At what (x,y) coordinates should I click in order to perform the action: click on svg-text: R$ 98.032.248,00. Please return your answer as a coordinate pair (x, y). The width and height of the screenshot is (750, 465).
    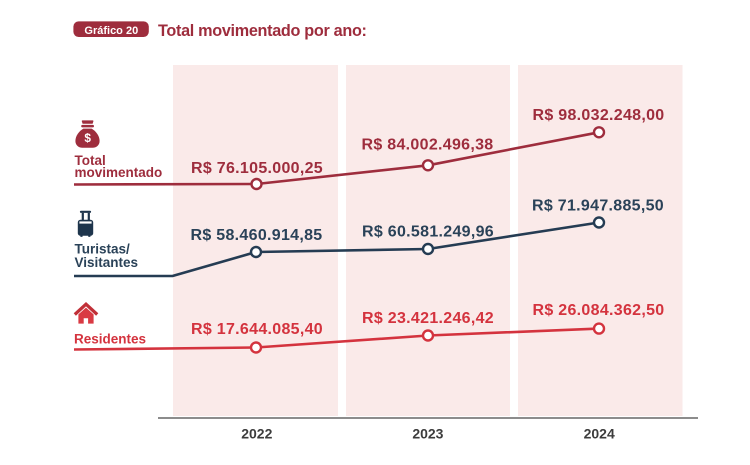
    Looking at the image, I should click on (598, 115).